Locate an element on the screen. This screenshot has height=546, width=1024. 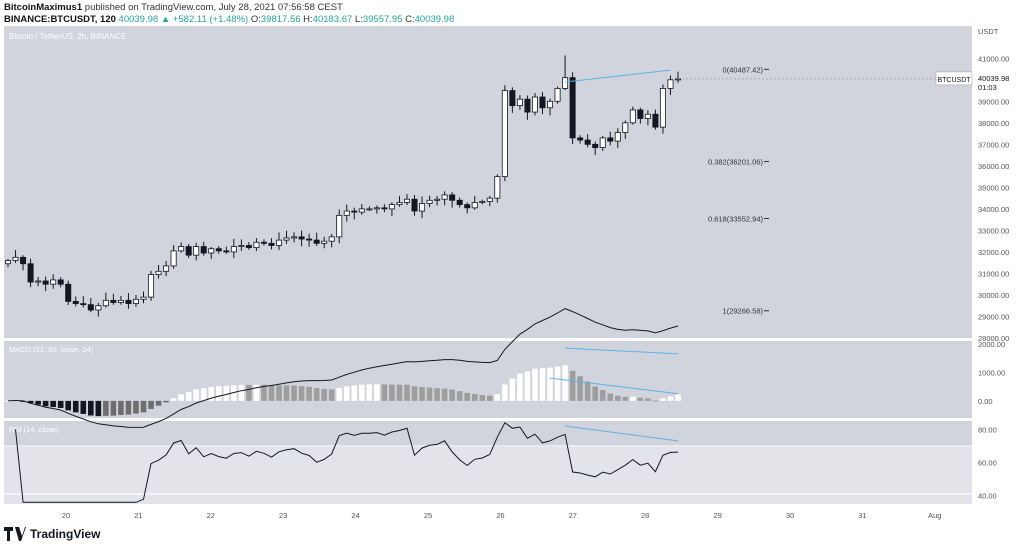
rsi-tick-label: 40.00 is located at coordinates (987, 496).